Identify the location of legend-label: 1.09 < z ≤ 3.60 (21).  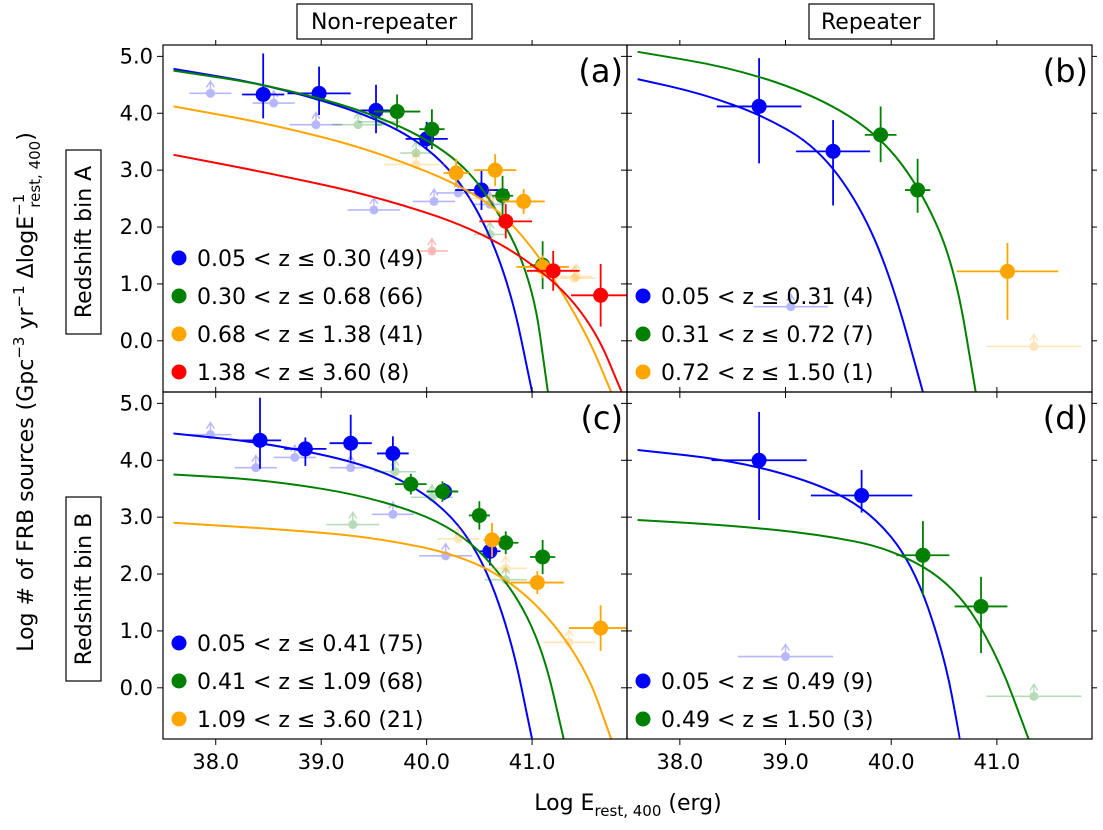
(310, 720).